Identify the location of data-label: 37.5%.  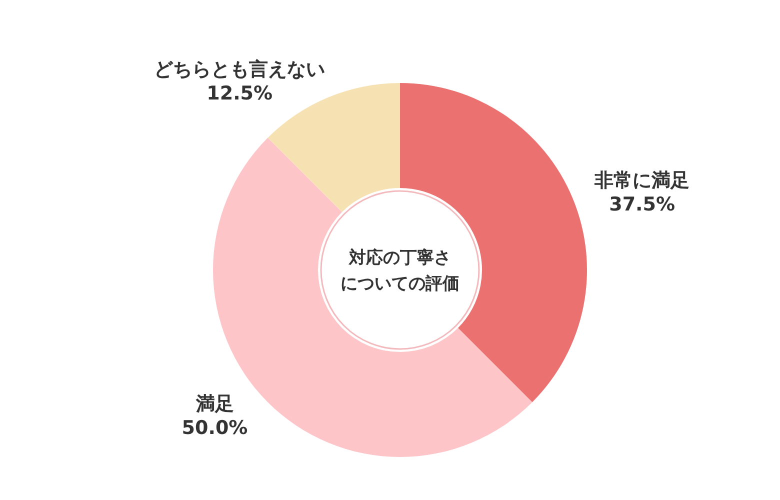
(642, 205).